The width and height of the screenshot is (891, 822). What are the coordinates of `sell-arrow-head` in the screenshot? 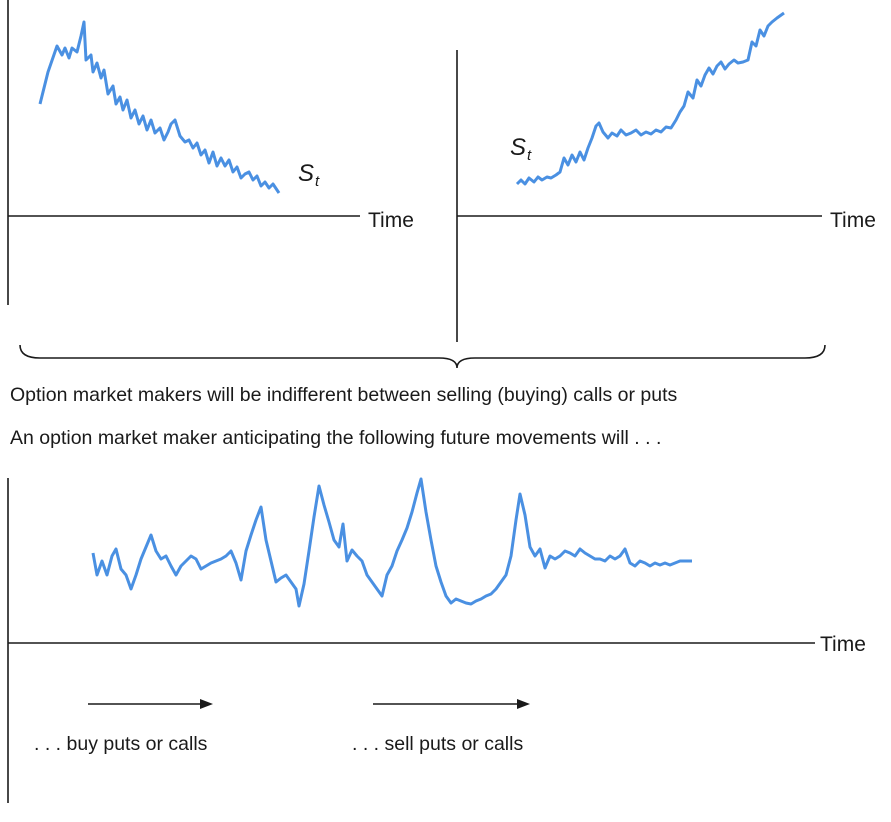 It's located at (523, 704).